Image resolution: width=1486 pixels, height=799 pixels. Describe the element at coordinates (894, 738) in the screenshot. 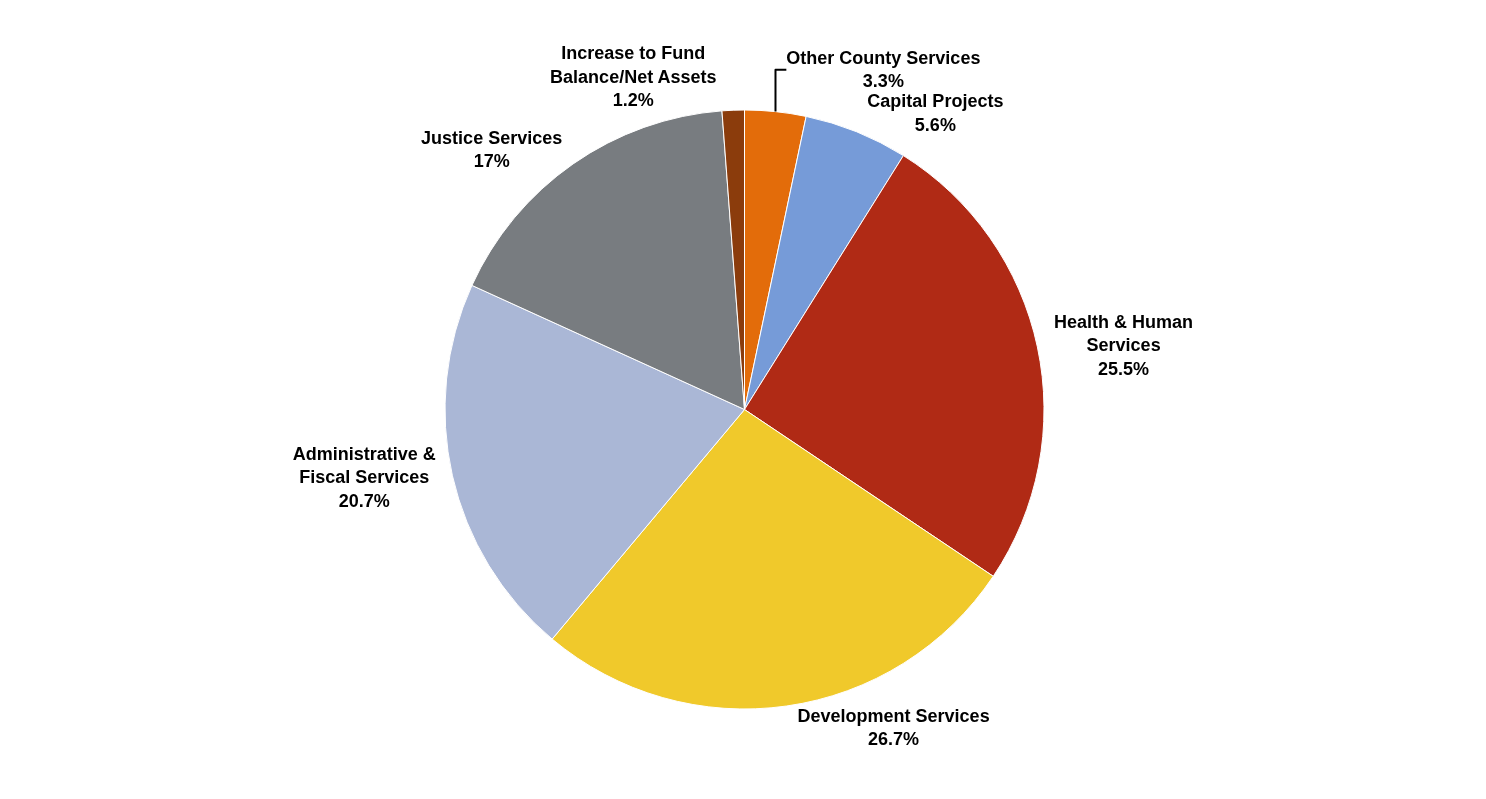

I see `data-label: 26.7%` at that location.